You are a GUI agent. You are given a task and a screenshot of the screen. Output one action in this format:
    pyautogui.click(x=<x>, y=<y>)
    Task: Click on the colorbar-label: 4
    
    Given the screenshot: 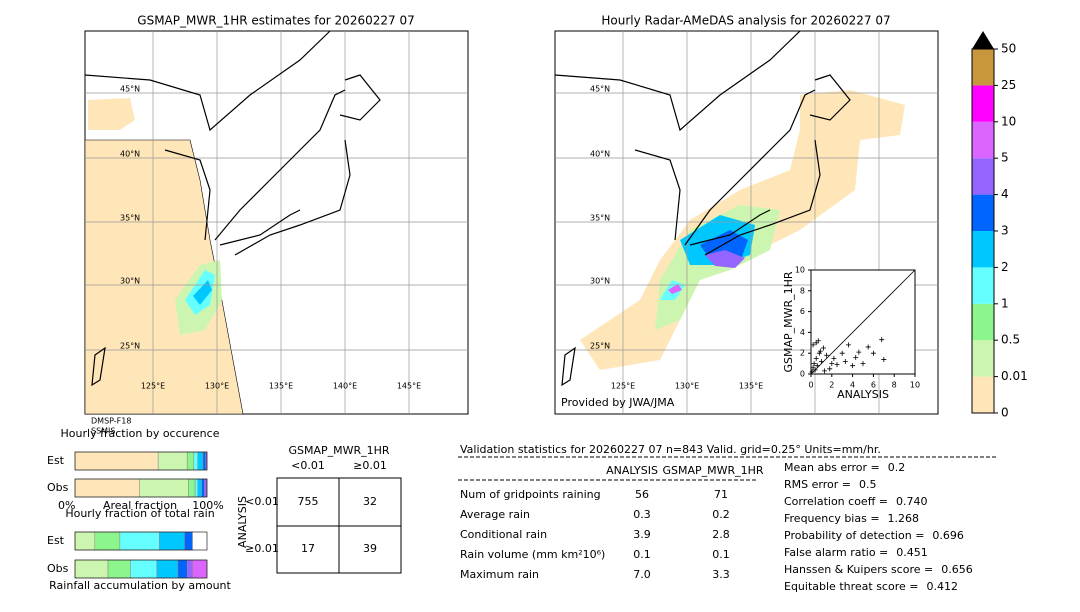 What is the action you would take?
    pyautogui.click(x=1005, y=194)
    